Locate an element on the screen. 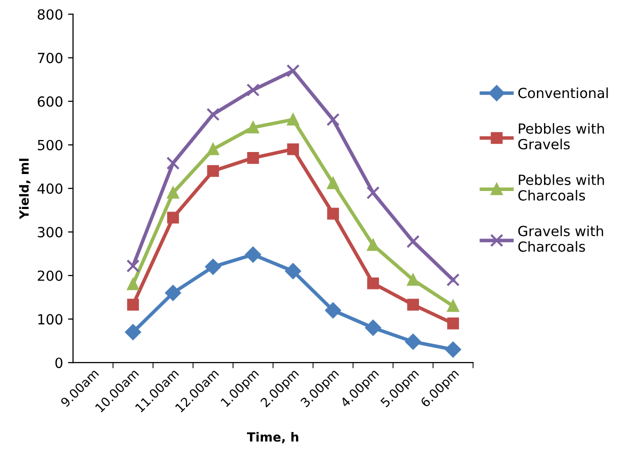  y-tick-label: 500 is located at coordinates (50, 145).